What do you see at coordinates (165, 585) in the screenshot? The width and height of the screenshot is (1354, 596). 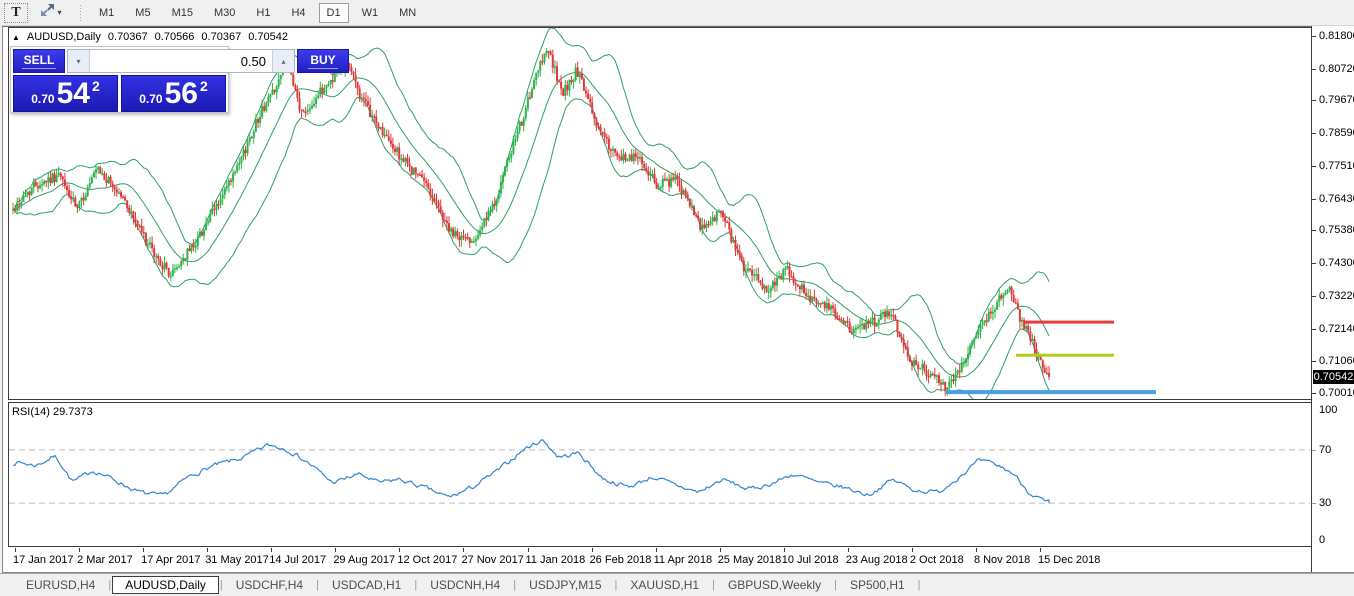 I see `chart-tab-audusd-daily: AUDUSD,Daily` at bounding box center [165, 585].